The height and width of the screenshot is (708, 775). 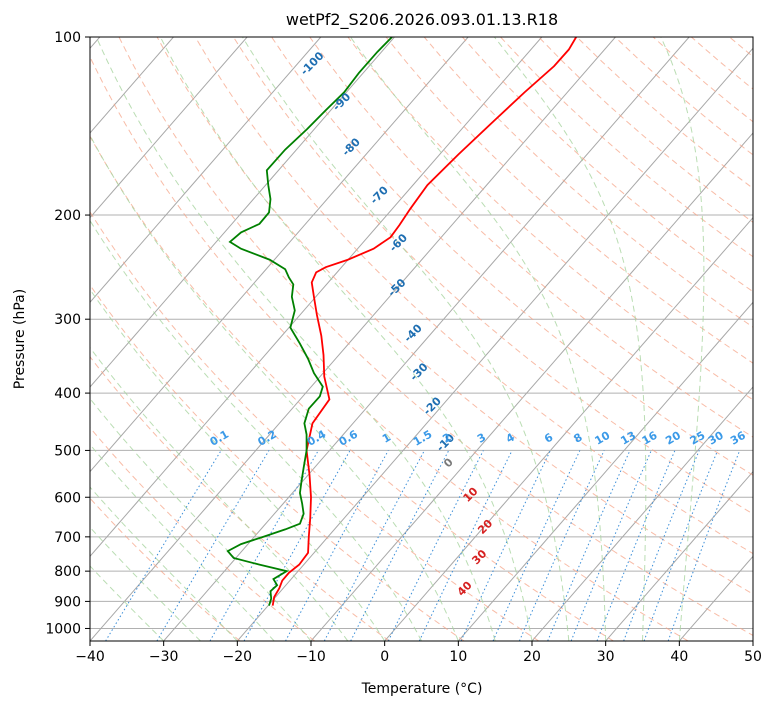 I want to click on x-tick-label: −30, so click(x=164, y=657).